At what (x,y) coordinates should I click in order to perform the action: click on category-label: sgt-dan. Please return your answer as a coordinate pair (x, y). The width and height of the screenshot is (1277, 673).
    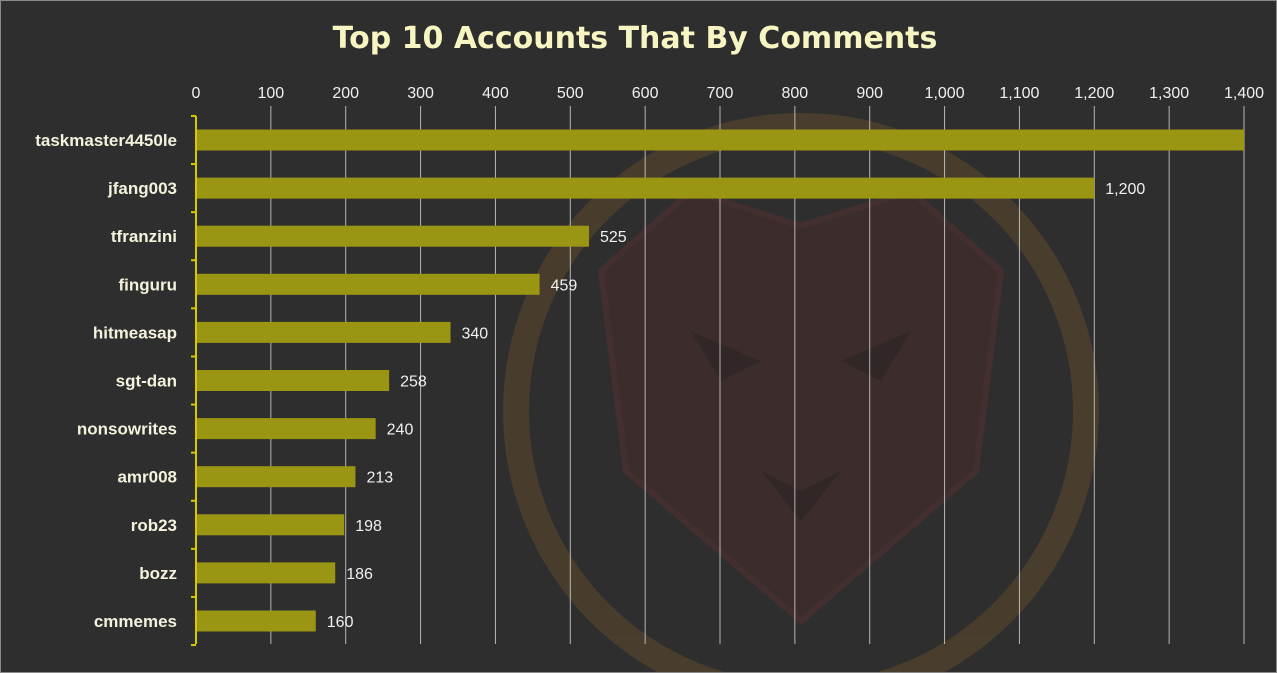
    Looking at the image, I should click on (146, 381).